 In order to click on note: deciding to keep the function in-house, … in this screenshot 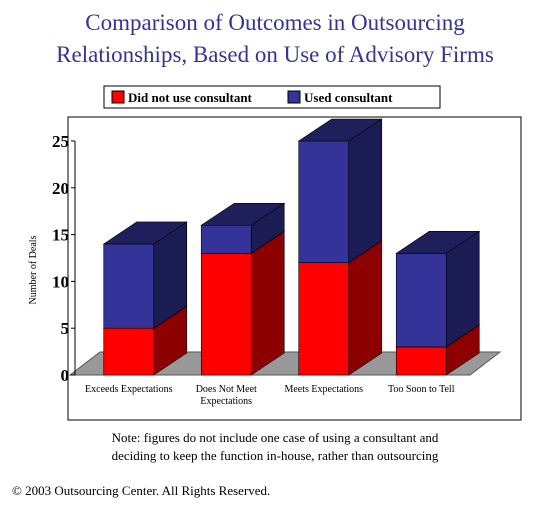, I will do `click(275, 455)`.